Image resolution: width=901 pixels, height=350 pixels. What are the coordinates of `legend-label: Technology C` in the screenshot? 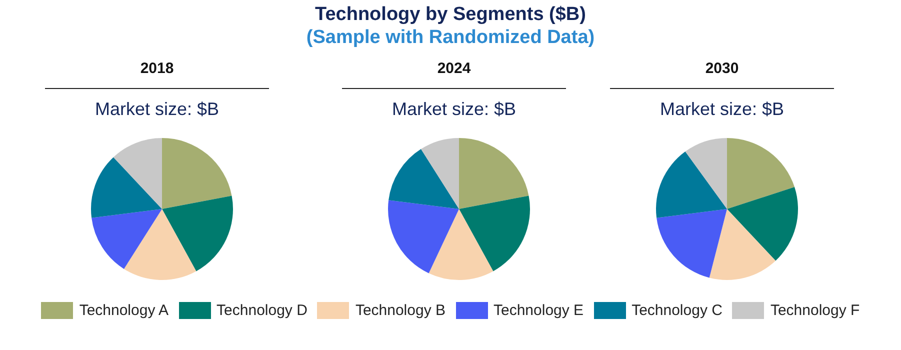 It's located at (677, 310).